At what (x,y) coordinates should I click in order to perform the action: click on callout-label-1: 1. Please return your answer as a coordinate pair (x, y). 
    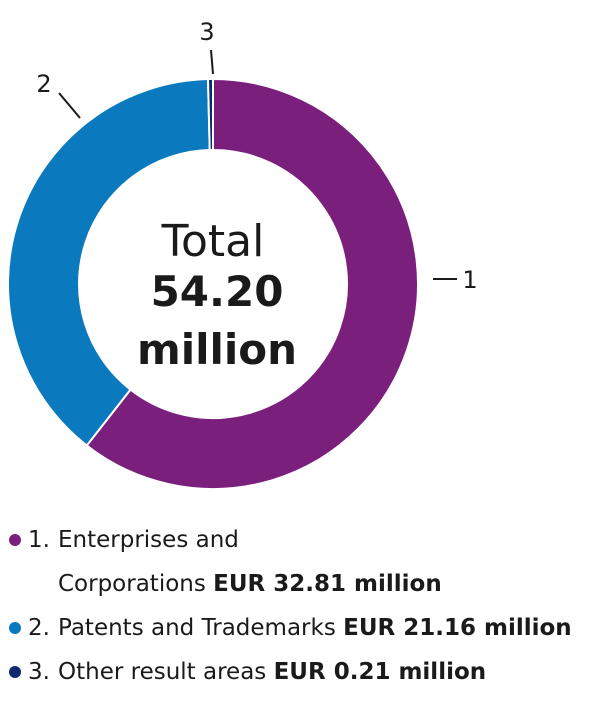
    Looking at the image, I should click on (469, 280).